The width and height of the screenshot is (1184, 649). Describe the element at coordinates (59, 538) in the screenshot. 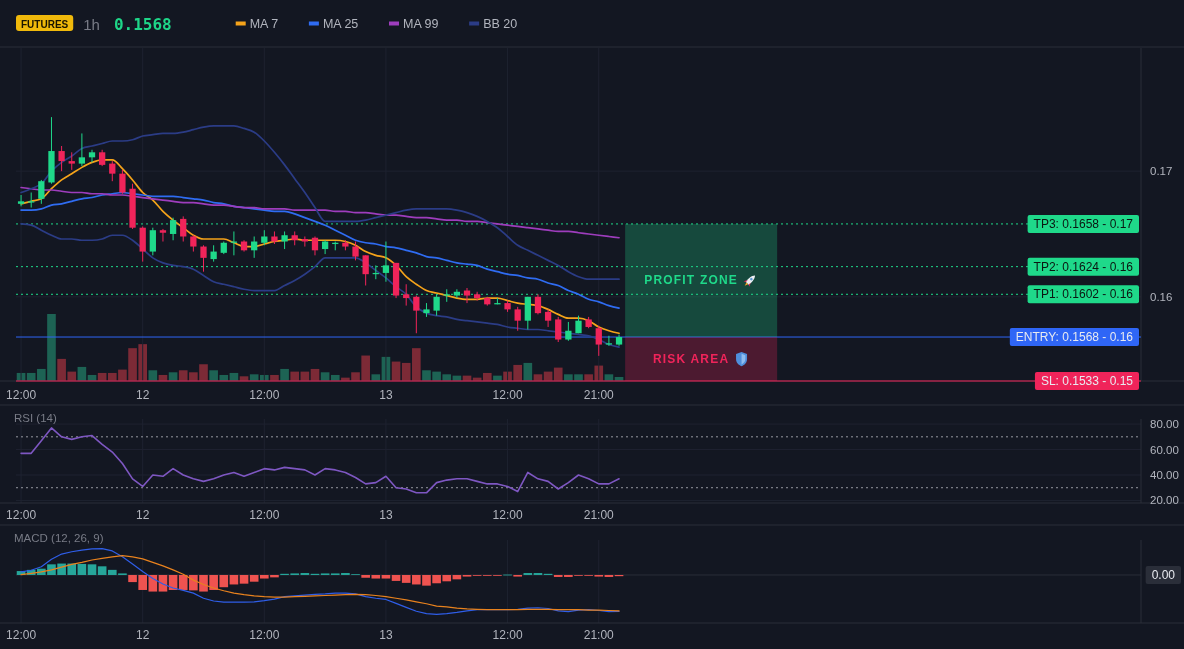

I see `chart-title: MACD (12, 26, 9)` at that location.